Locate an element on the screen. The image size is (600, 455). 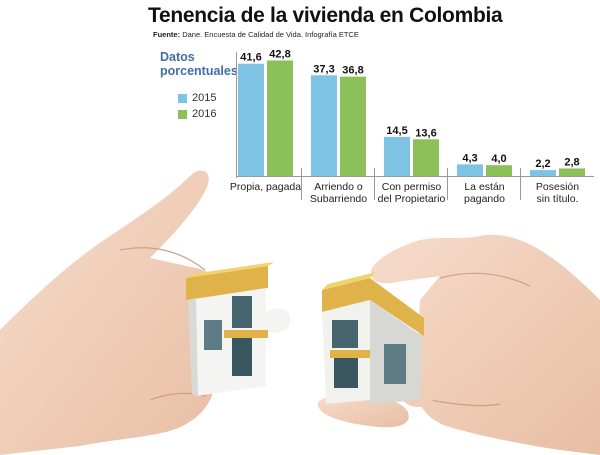
units-label-line1: Datos is located at coordinates (177, 57).